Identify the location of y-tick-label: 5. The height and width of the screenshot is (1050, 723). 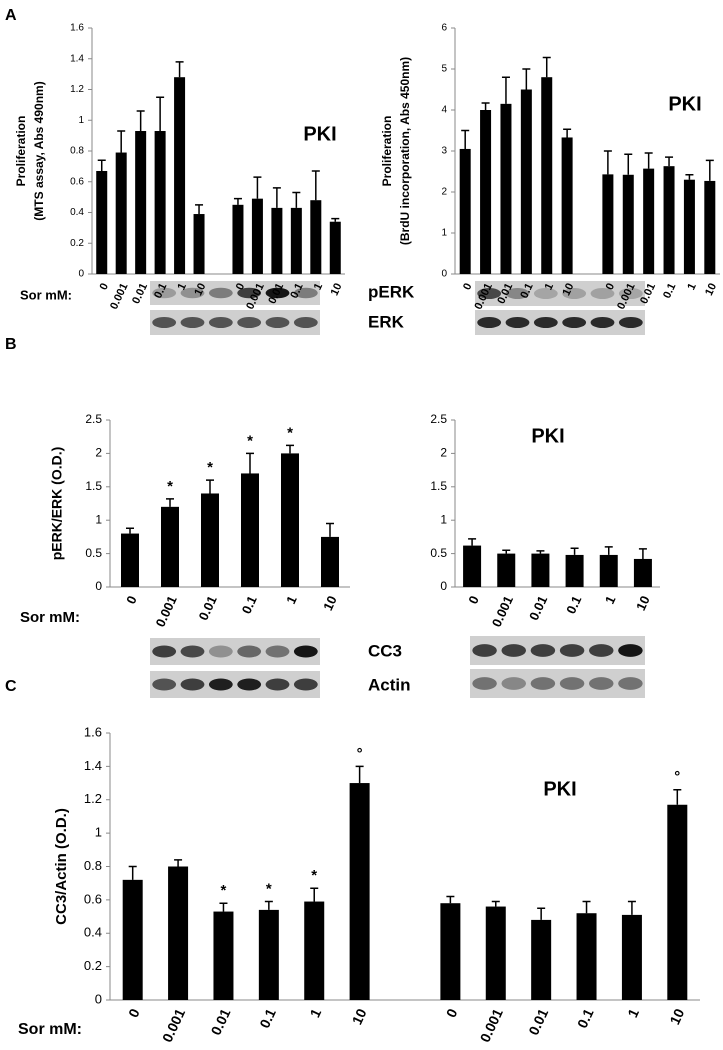
(444, 69).